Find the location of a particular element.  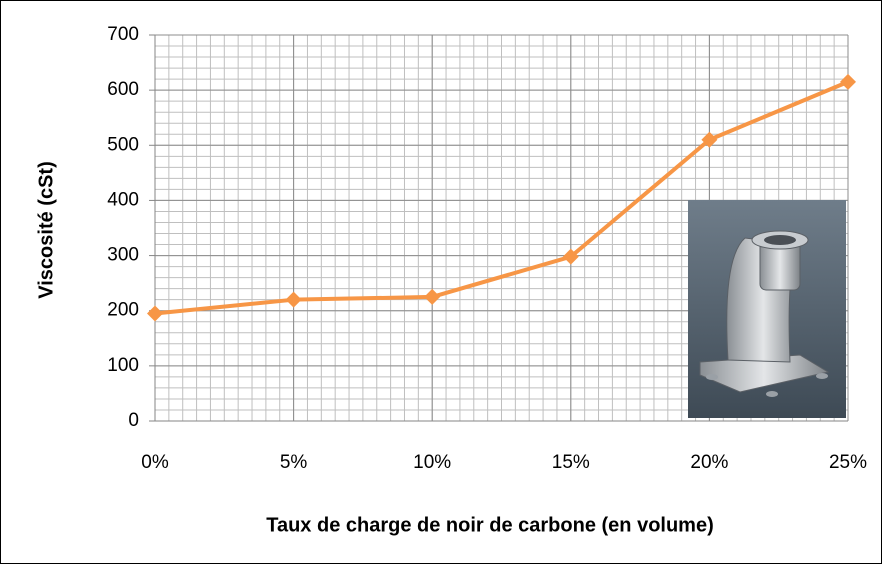

x-tick-label: 10% is located at coordinates (432, 462).